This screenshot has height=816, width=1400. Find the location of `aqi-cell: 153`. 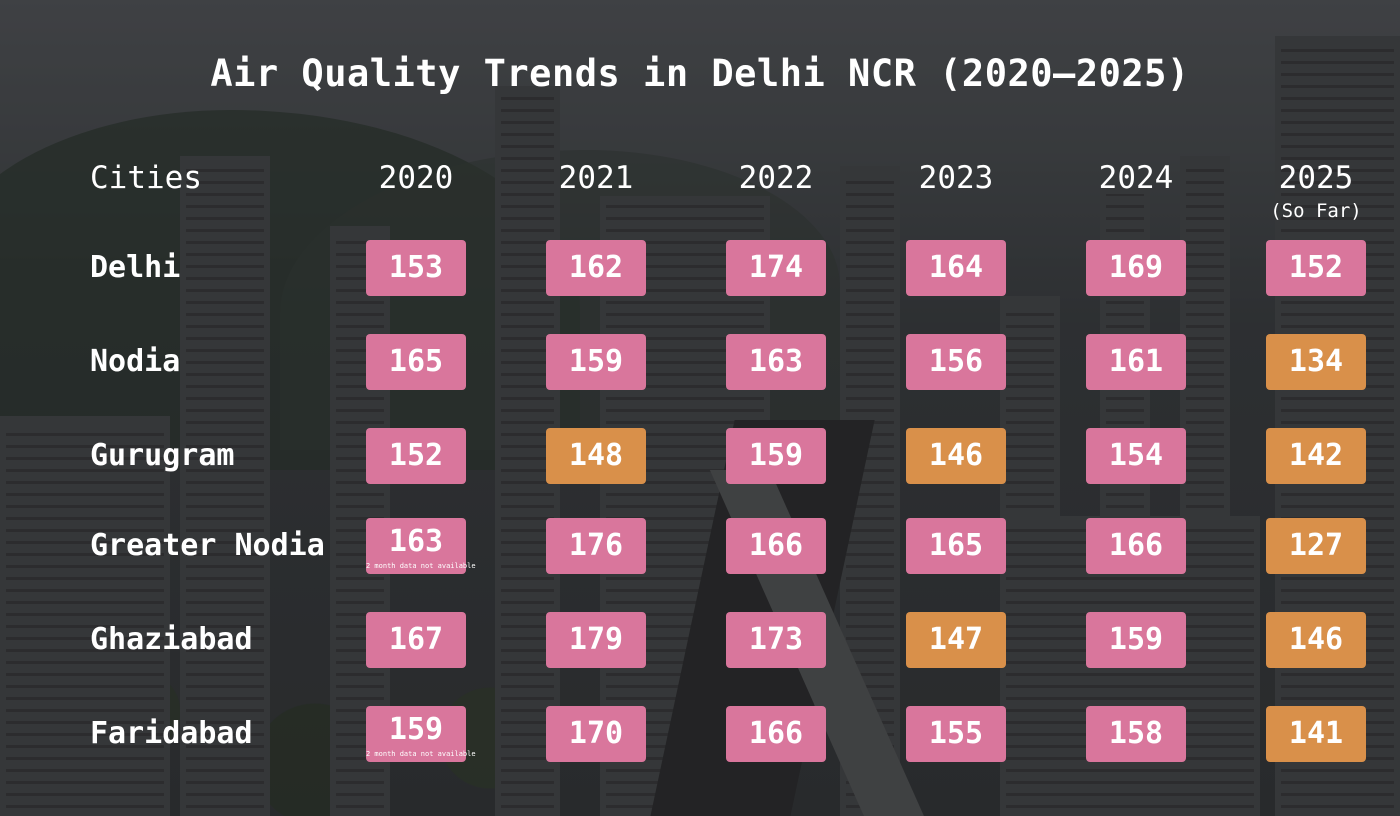

aqi-cell: 153 is located at coordinates (416, 268).